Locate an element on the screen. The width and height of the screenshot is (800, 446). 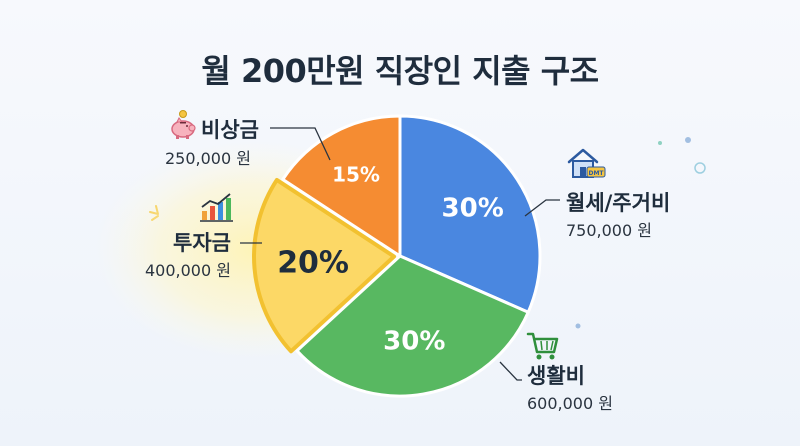
leader-line-emergency is located at coordinates (300, 144).